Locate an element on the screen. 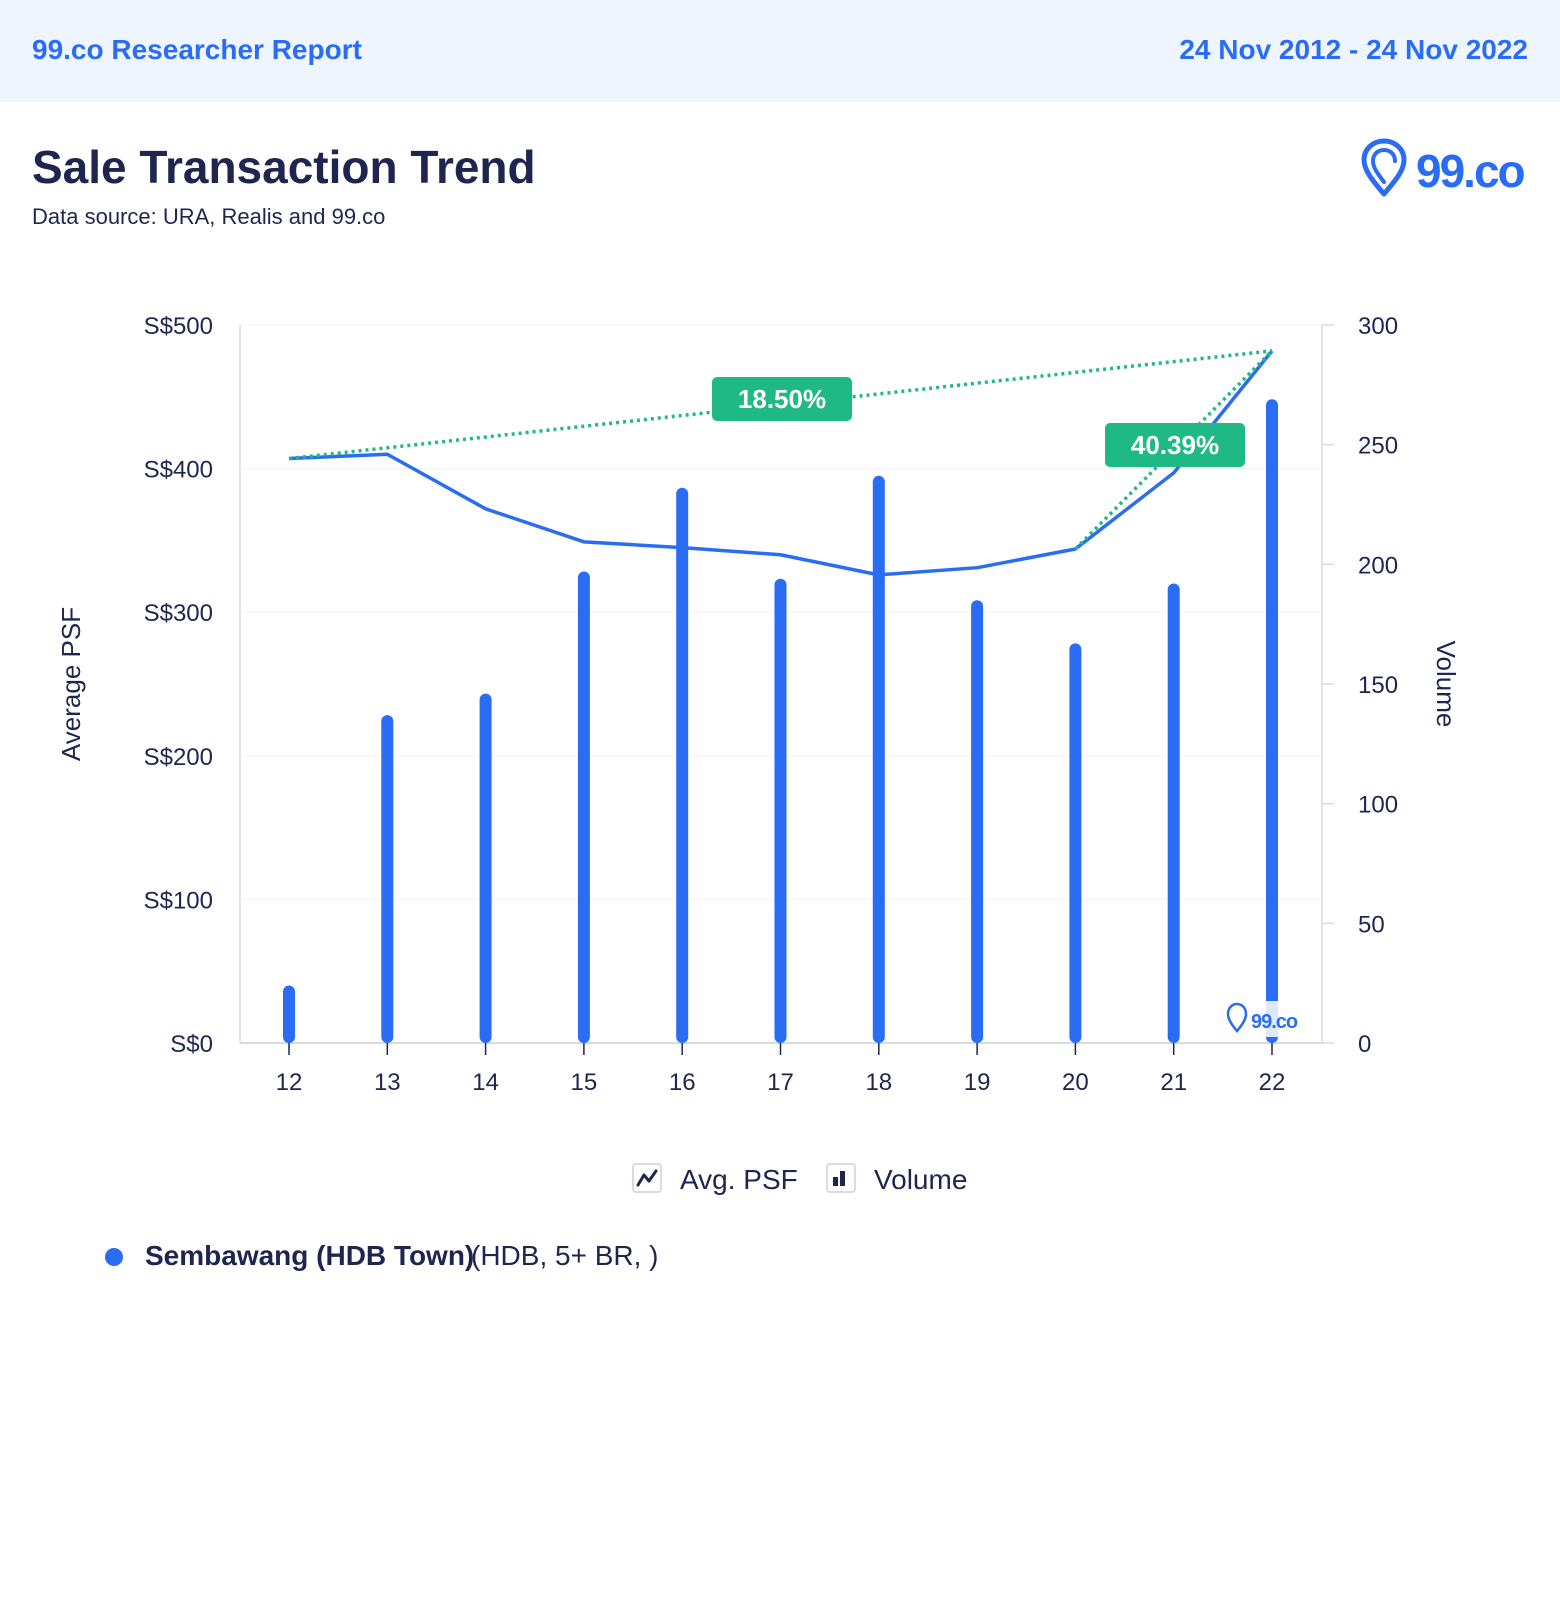  y2-tick-label: 0 is located at coordinates (1364, 1044).